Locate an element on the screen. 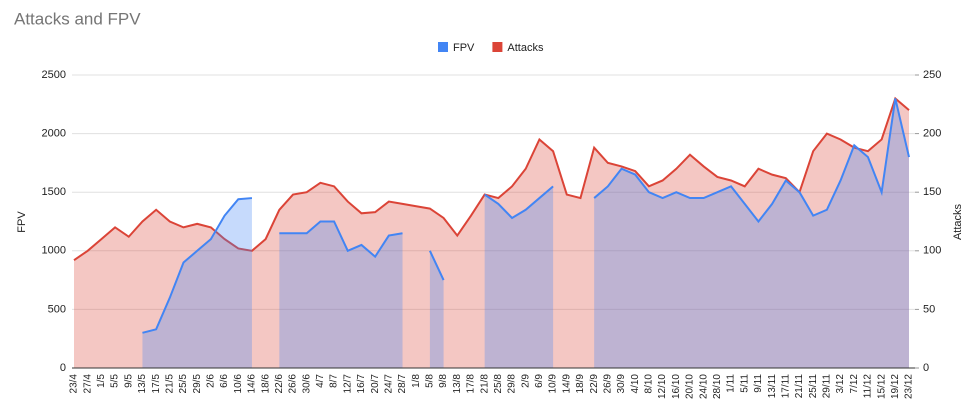  x-tick-label: 22/6 is located at coordinates (279, 384).